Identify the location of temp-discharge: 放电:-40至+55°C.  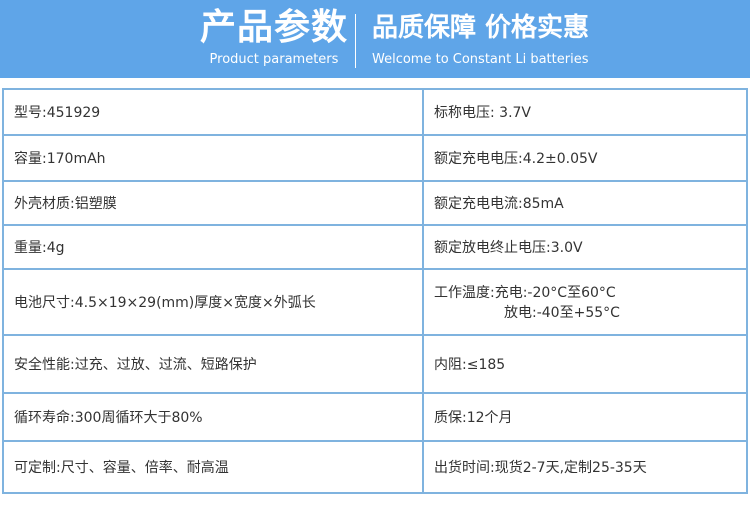
(562, 313).